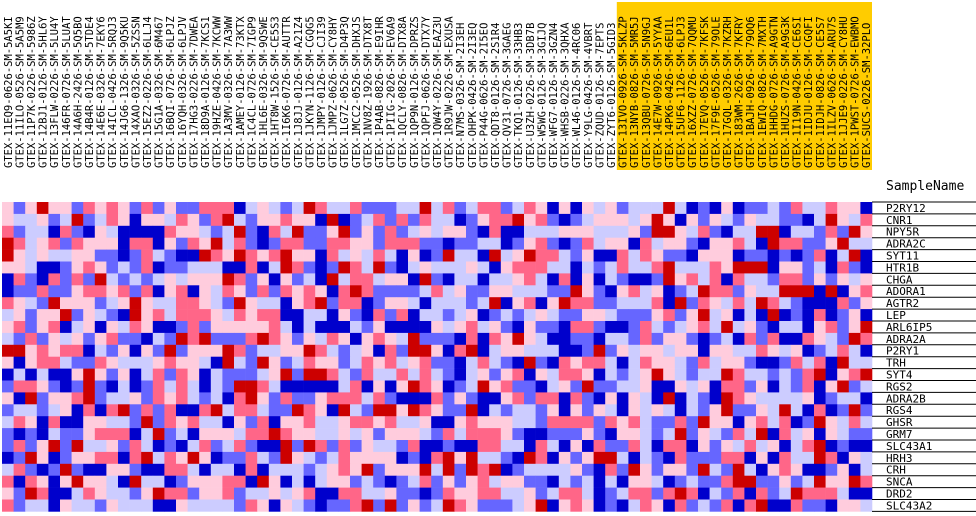 The width and height of the screenshot is (976, 516). Describe the element at coordinates (32, 92) in the screenshot. I see `sample-label: GTEX-11P7K-0226-SM-5986Z` at that location.